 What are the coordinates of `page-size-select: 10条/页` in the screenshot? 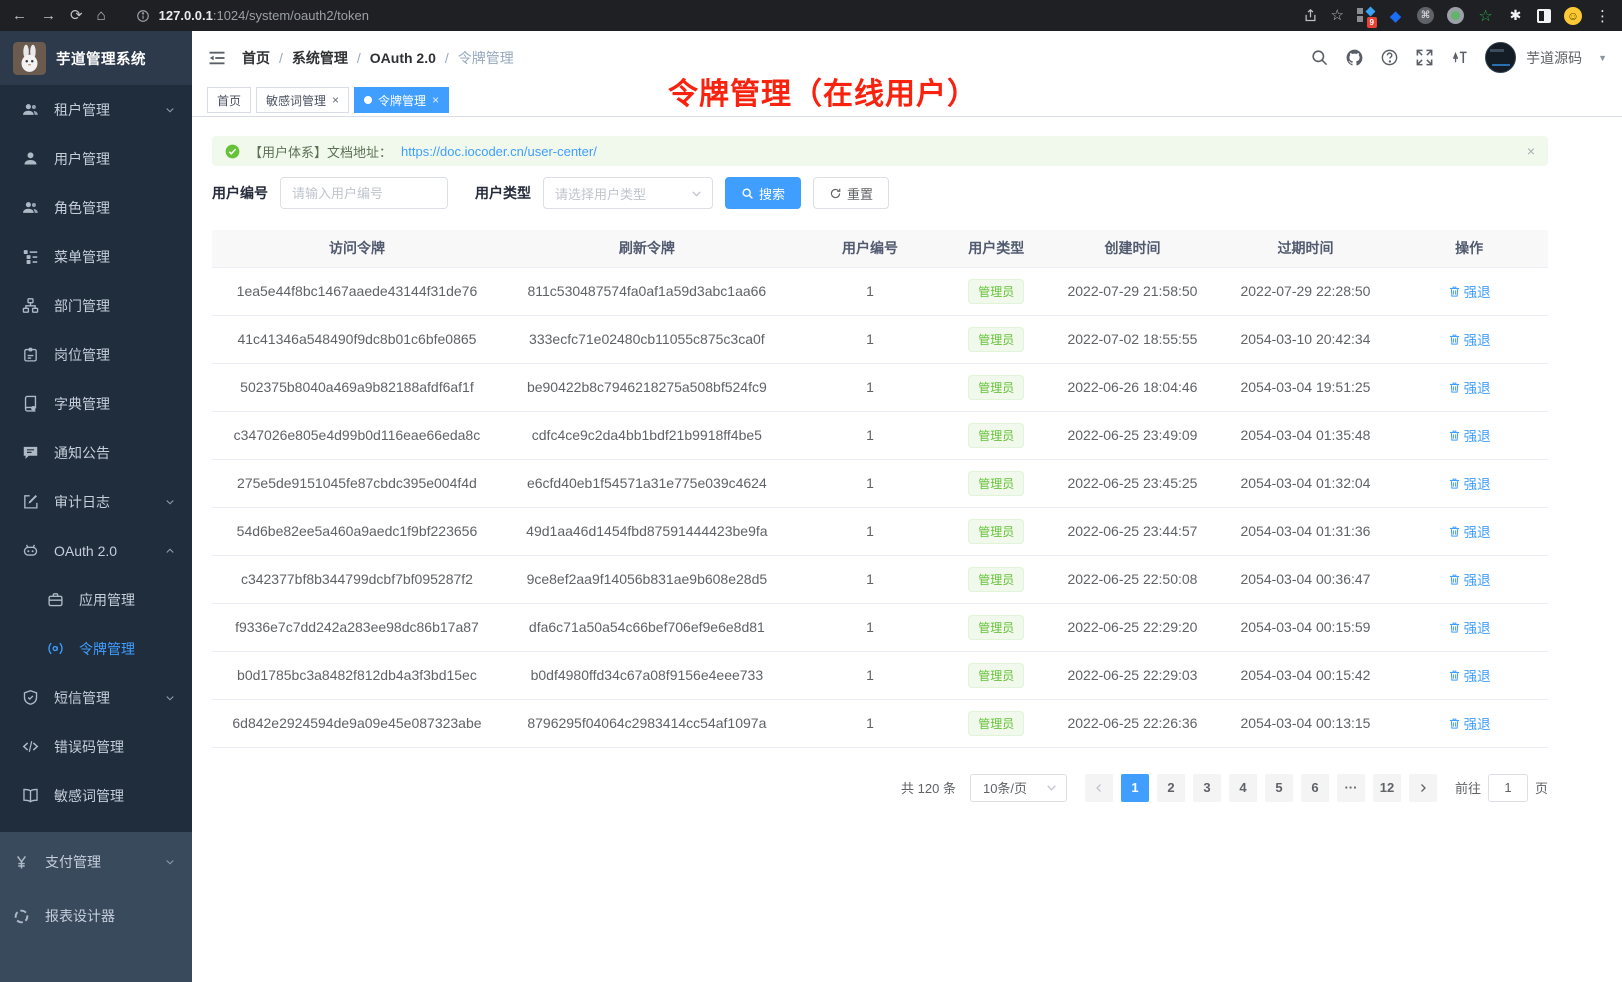 It's located at (1018, 787).